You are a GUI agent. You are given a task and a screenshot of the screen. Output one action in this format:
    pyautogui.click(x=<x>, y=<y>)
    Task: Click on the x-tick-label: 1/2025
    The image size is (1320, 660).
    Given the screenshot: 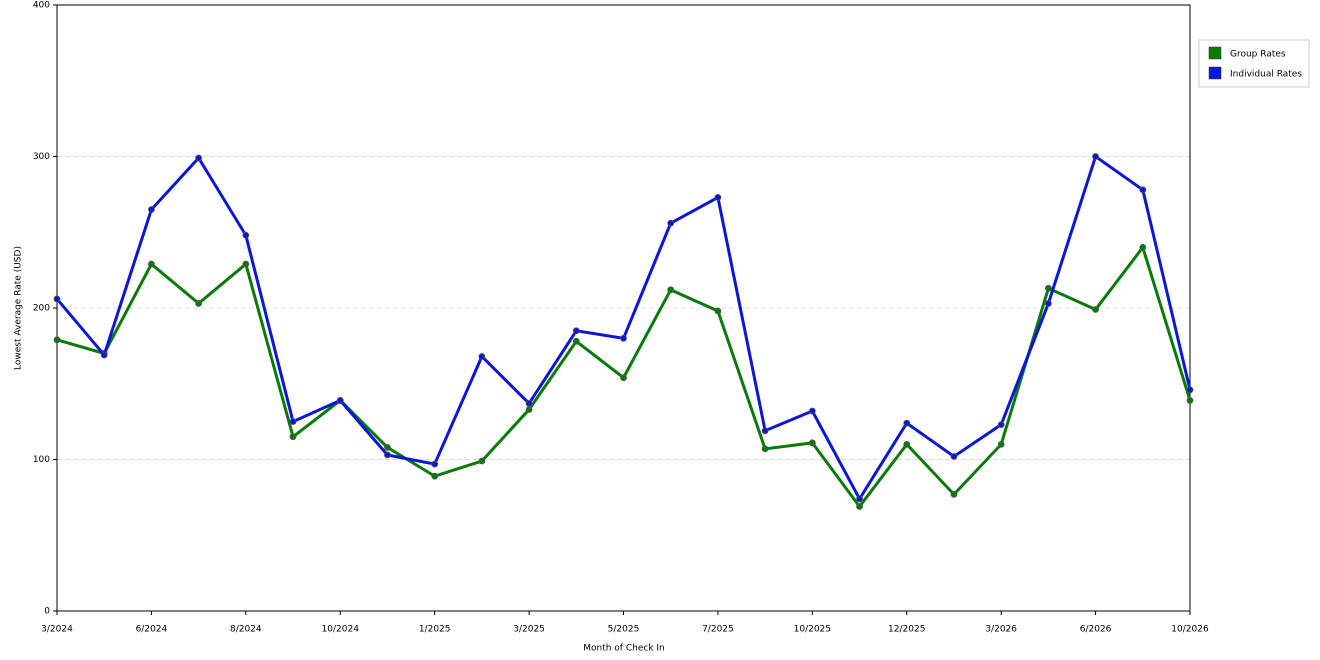 What is the action you would take?
    pyautogui.click(x=435, y=630)
    